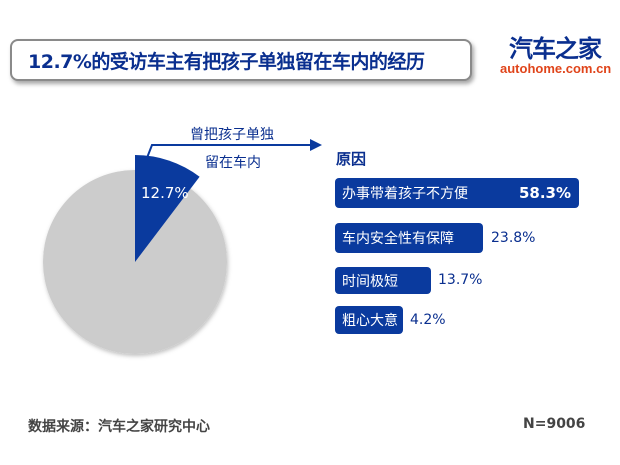 This screenshot has width=620, height=465. I want to click on reason-bar-3: 时间极短, so click(383, 280).